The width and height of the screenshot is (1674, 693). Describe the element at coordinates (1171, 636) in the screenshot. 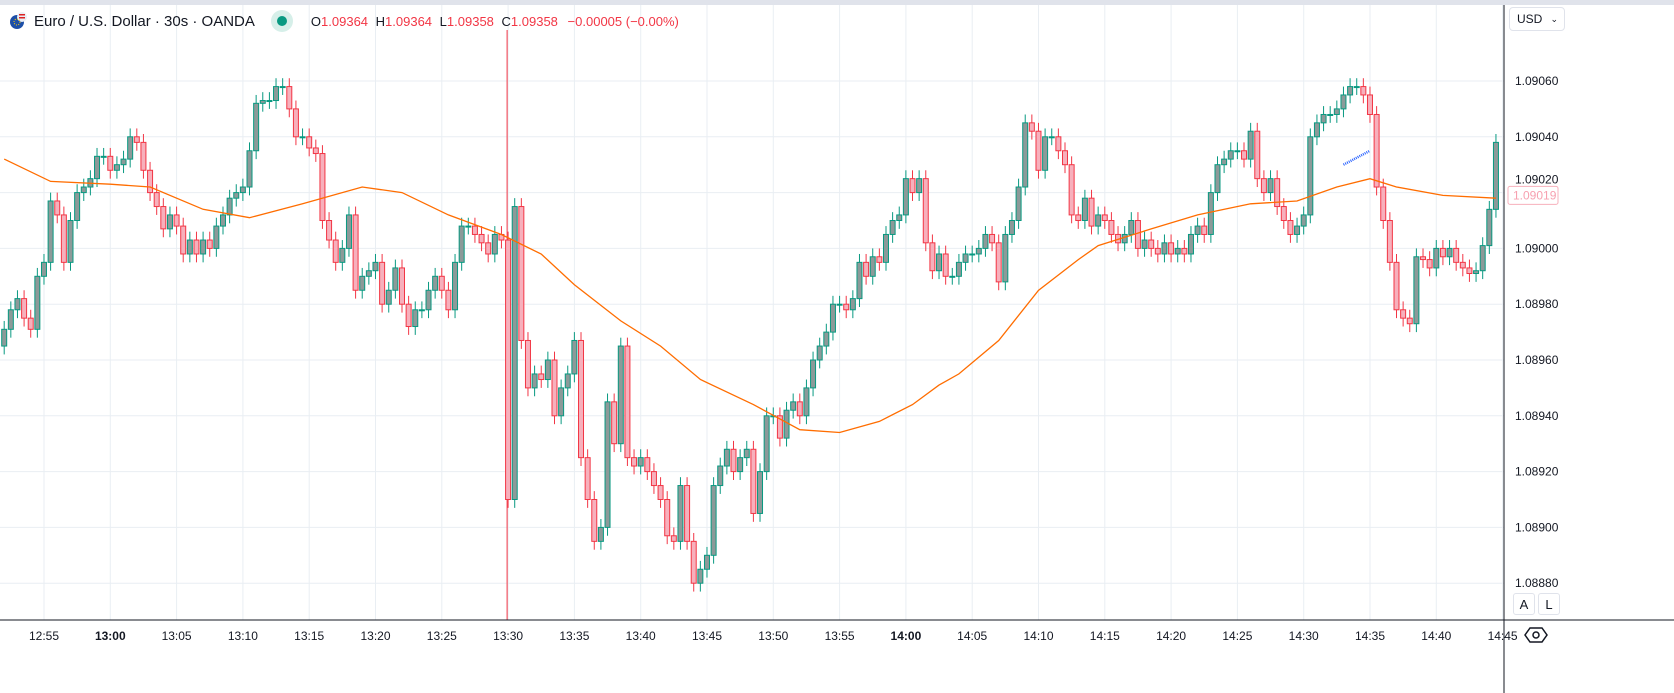

I see `x-tick-label: 14:20` at that location.